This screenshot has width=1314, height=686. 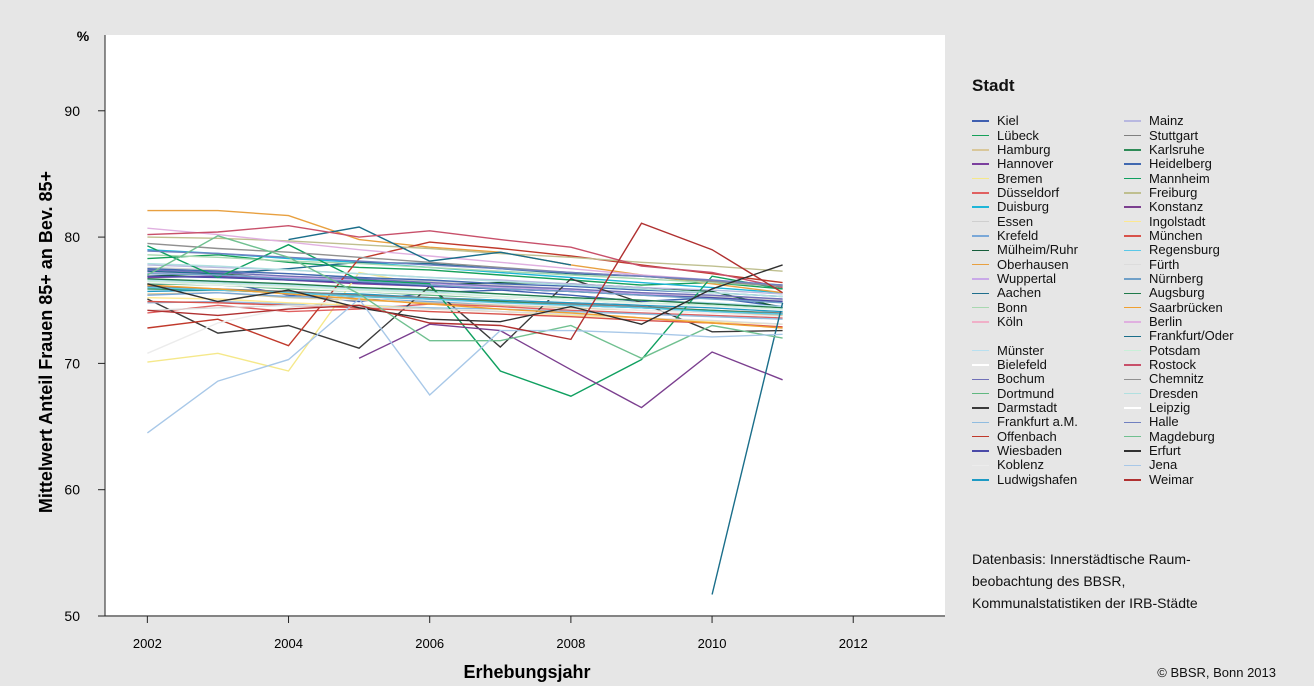 I want to click on legend-item: Halle, so click(x=1179, y=422).